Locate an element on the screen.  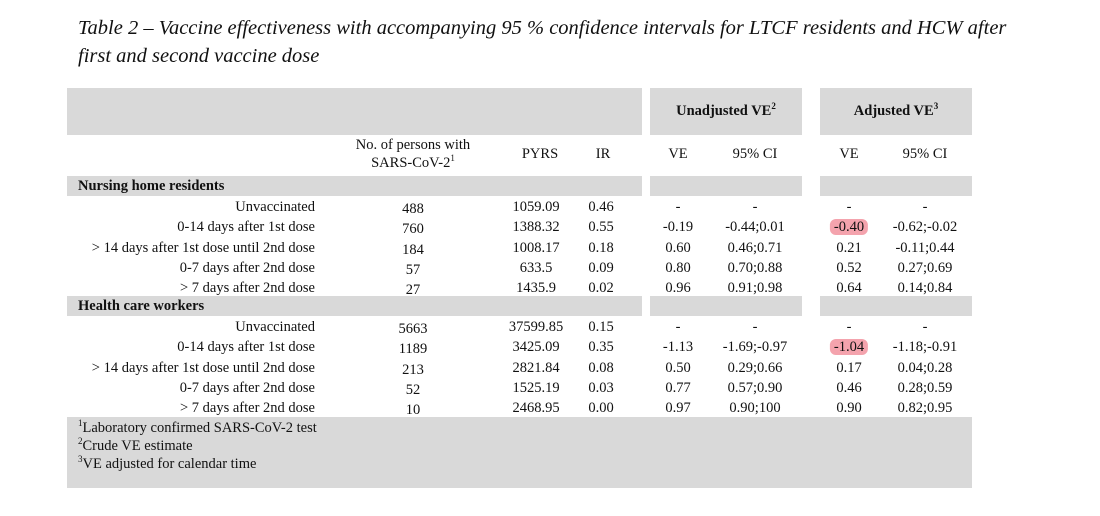
cell-ci: 0.46;0.71 is located at coordinates (755, 247).